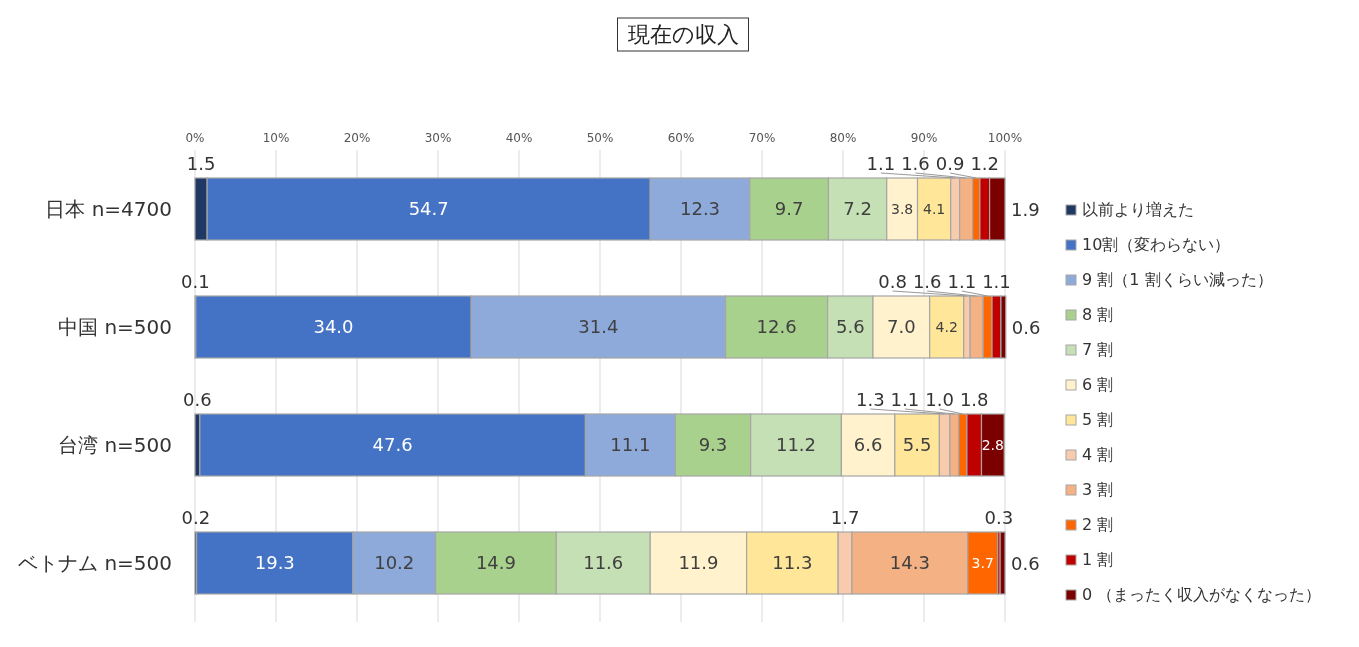  I want to click on data-label: 3.7, so click(982, 562).